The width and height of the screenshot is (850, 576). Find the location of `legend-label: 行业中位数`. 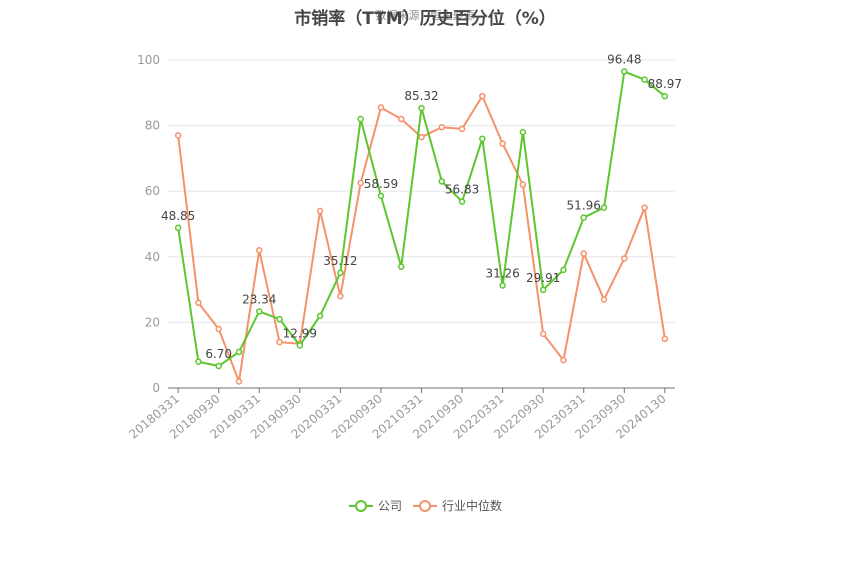

legend-label: 行业中位数 is located at coordinates (472, 505).